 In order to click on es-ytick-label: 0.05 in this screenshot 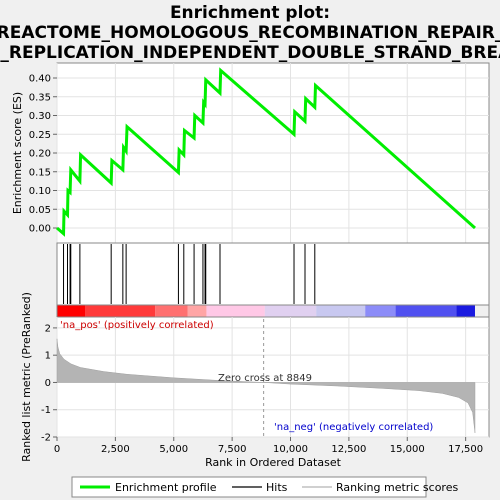, I will do `click(40, 210)`.